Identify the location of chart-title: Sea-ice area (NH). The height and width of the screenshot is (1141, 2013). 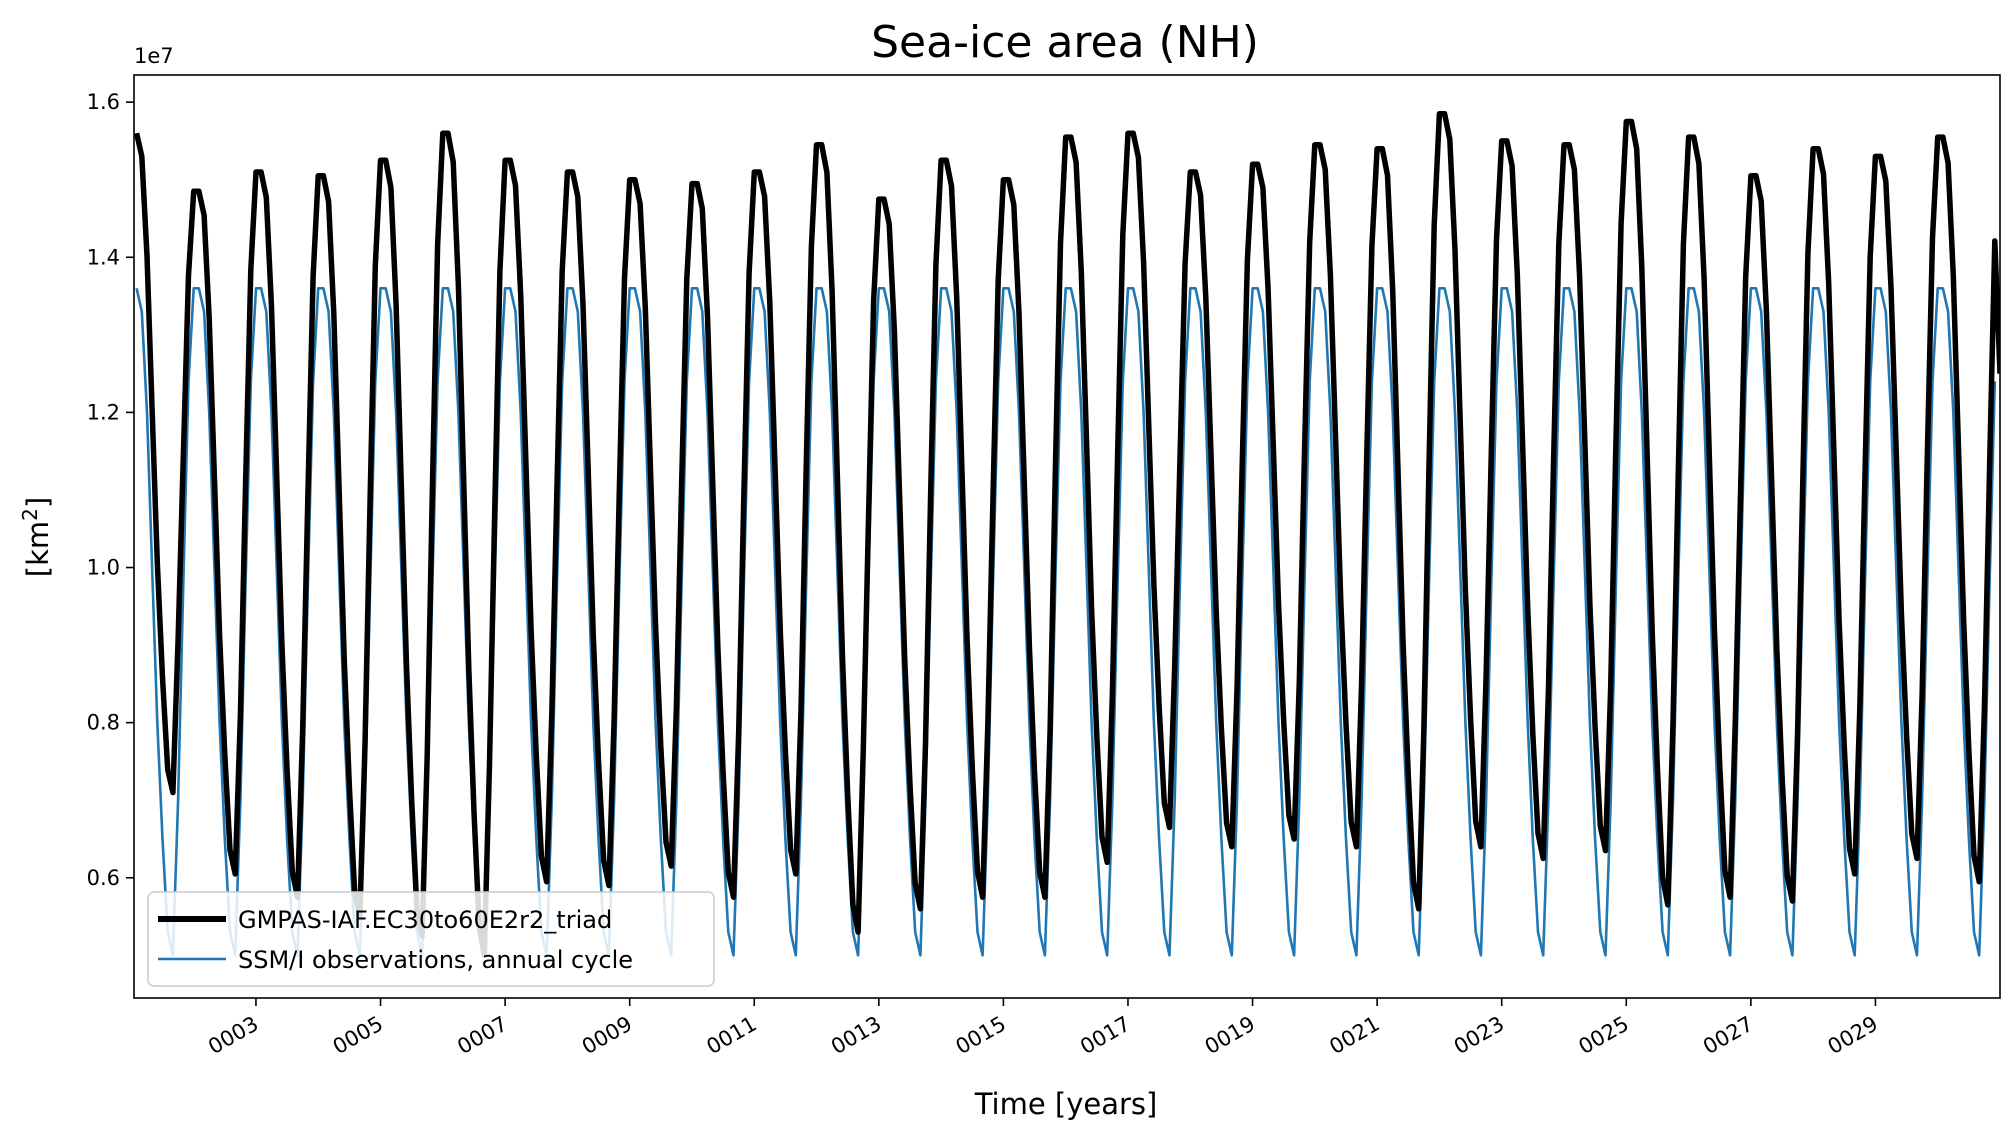
(1065, 42).